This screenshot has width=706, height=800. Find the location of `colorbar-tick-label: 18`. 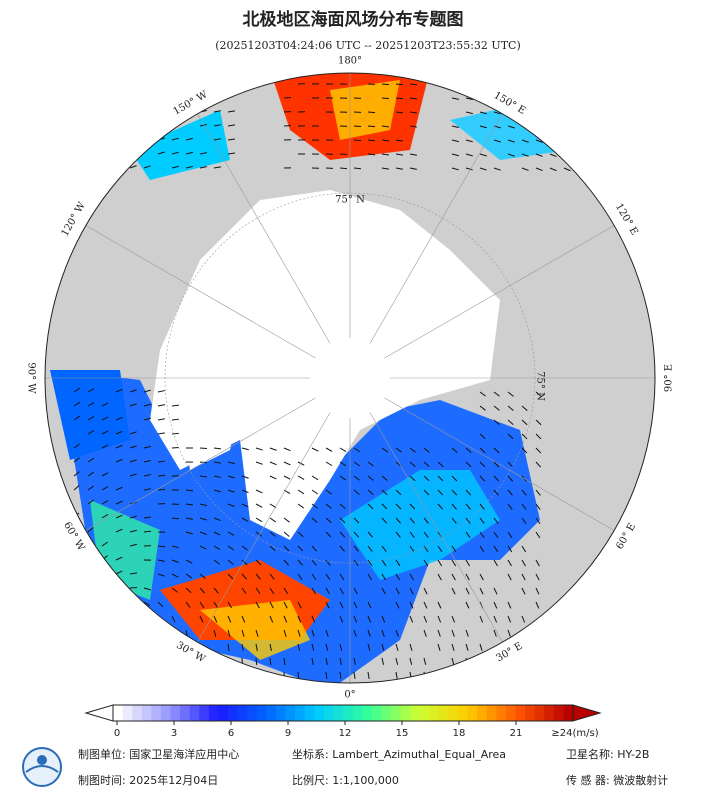

colorbar-tick-label: 18 is located at coordinates (459, 733).